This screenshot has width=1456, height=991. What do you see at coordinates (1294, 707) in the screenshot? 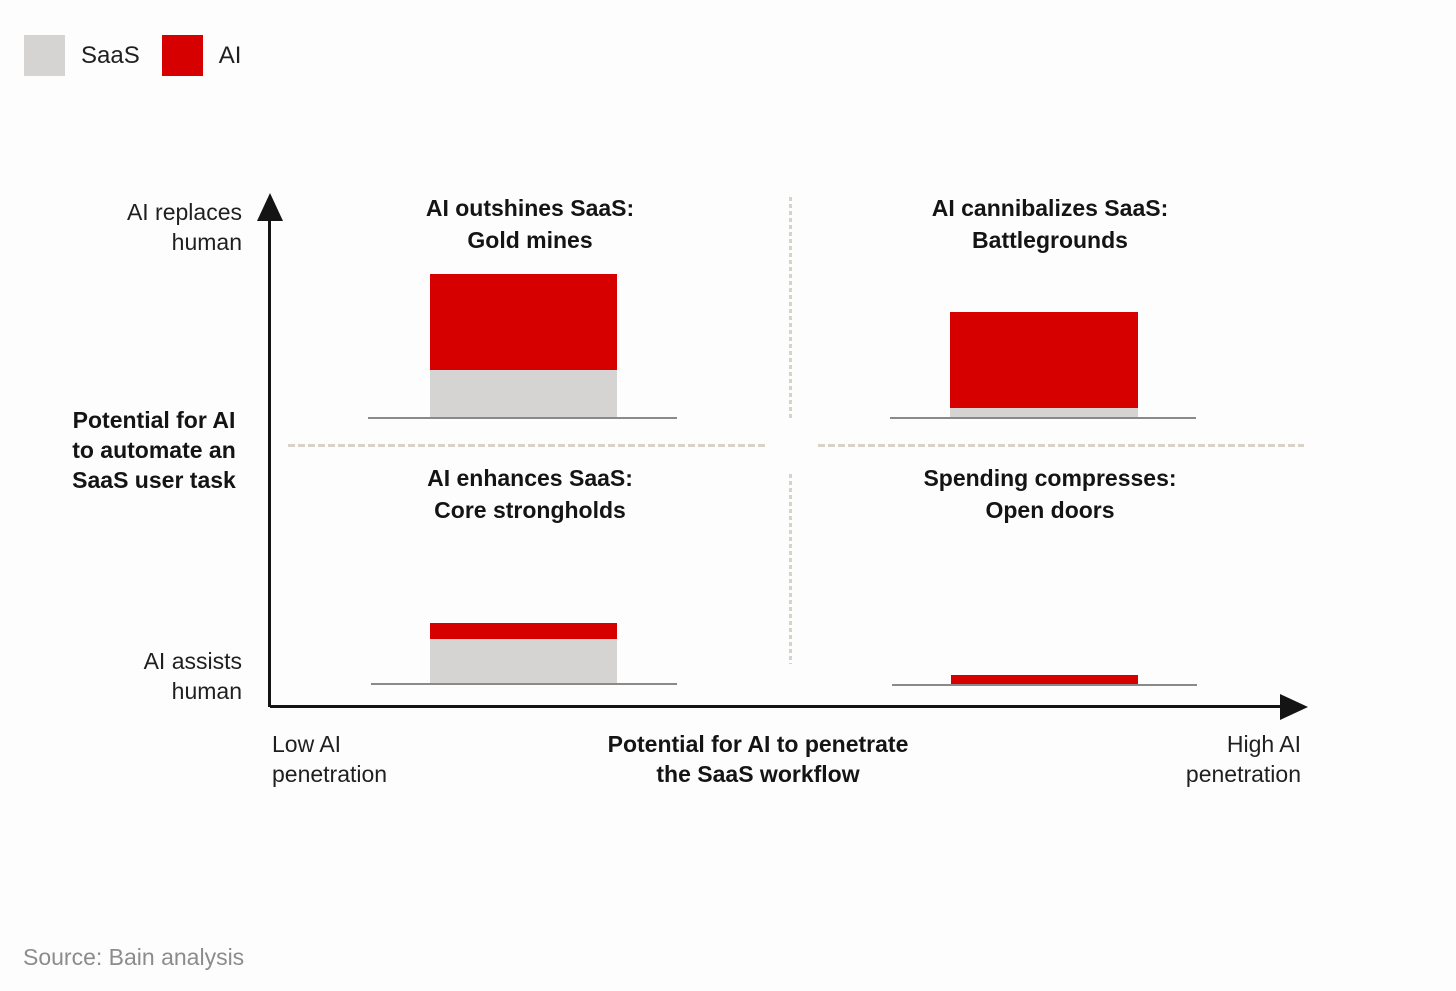
I see `x-axis-arrowhead-icon` at bounding box center [1294, 707].